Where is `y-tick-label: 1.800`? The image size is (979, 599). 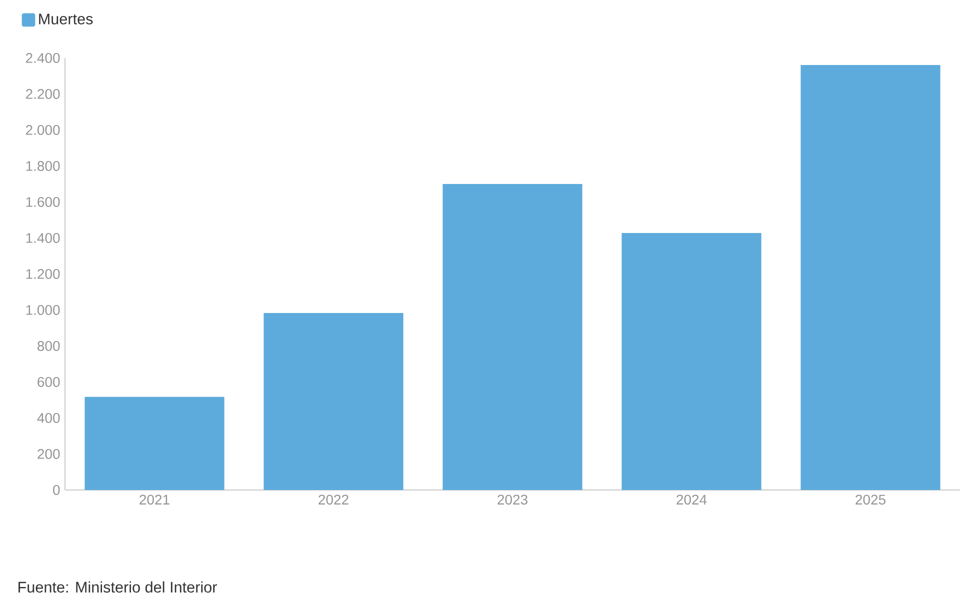
y-tick-label: 1.800 is located at coordinates (43, 166).